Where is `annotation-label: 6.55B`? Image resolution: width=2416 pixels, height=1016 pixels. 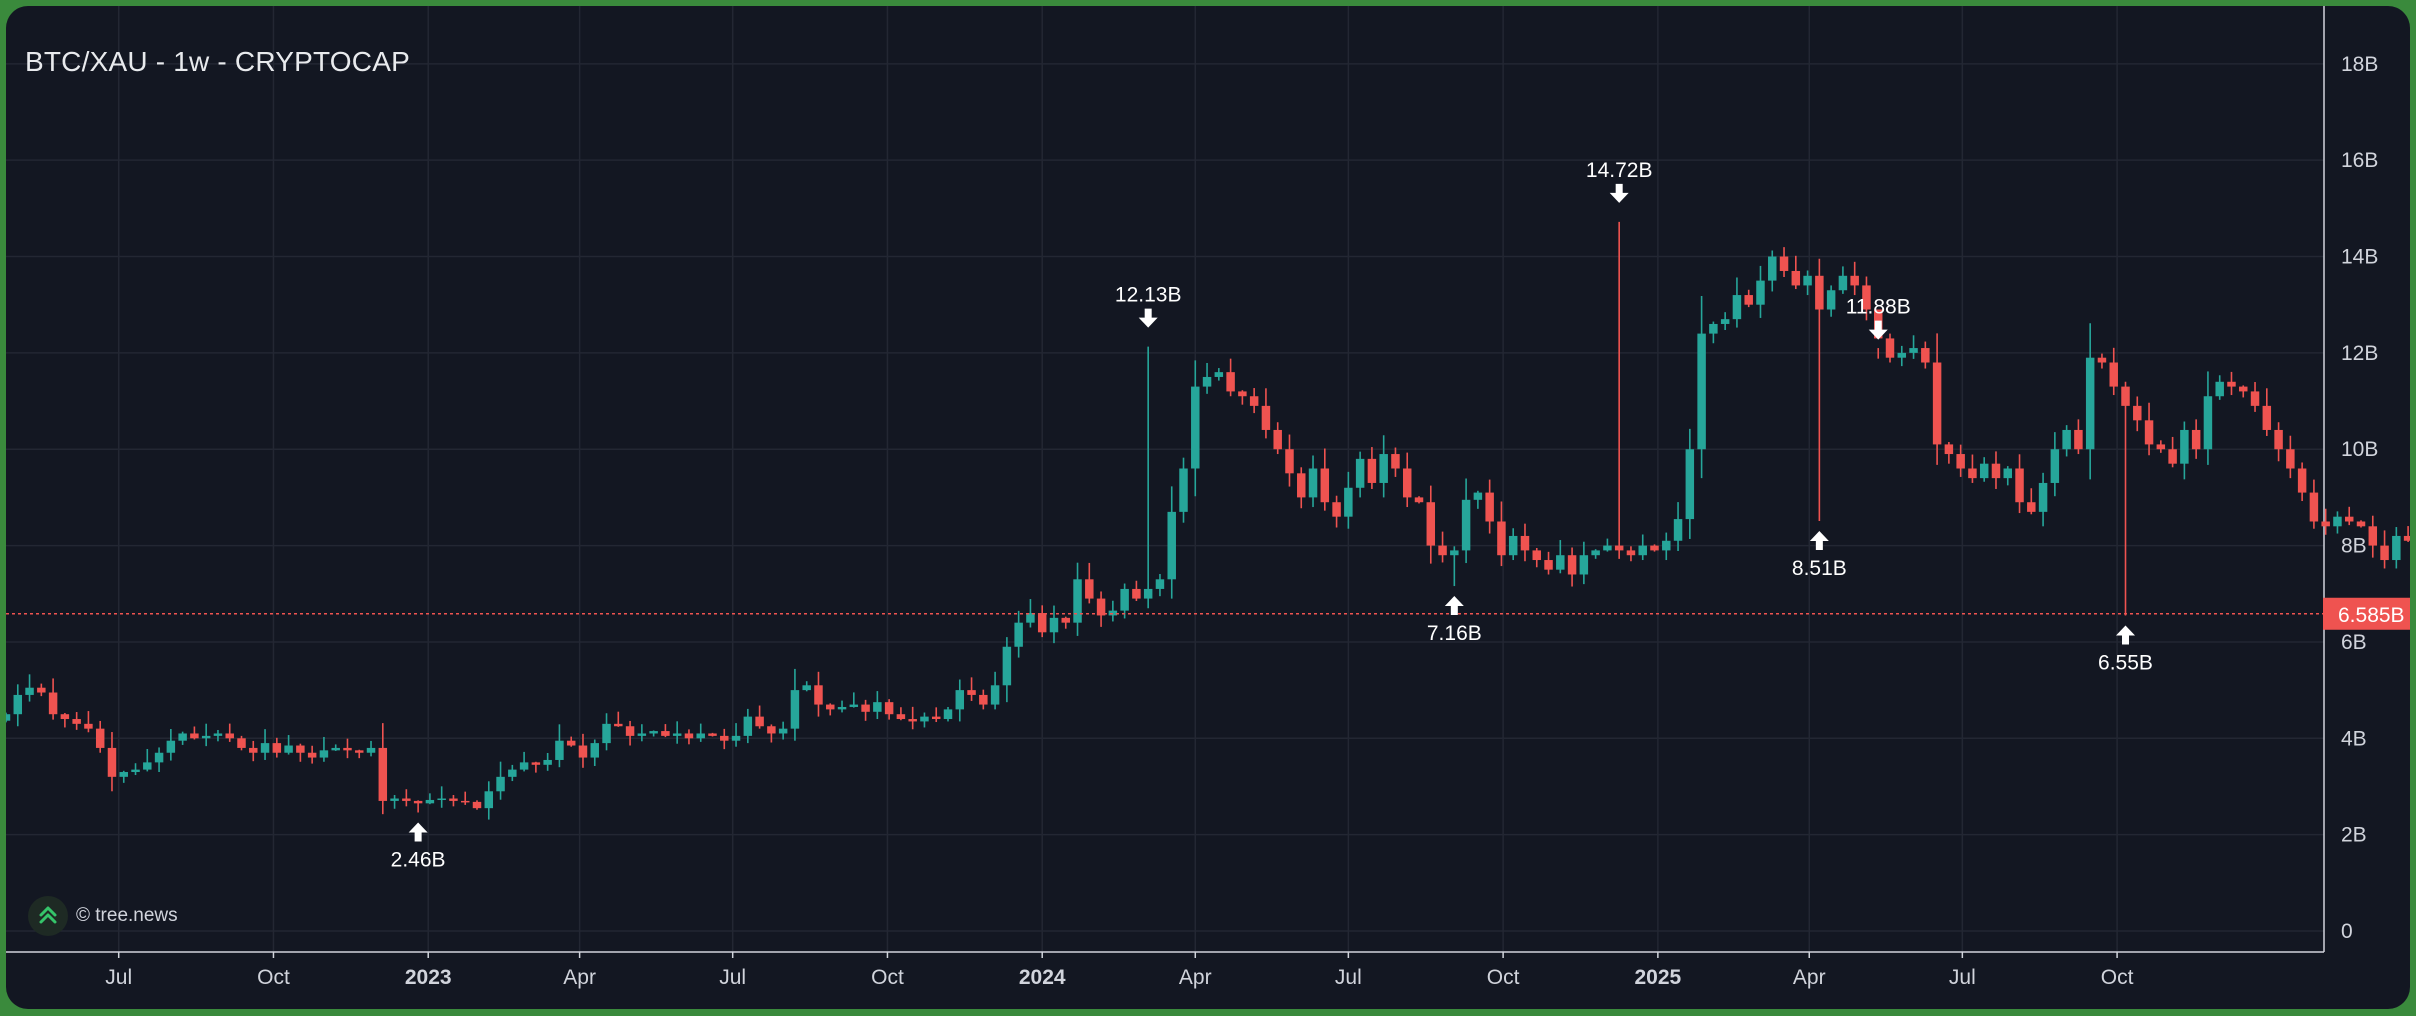
annotation-label: 6.55B is located at coordinates (2125, 662).